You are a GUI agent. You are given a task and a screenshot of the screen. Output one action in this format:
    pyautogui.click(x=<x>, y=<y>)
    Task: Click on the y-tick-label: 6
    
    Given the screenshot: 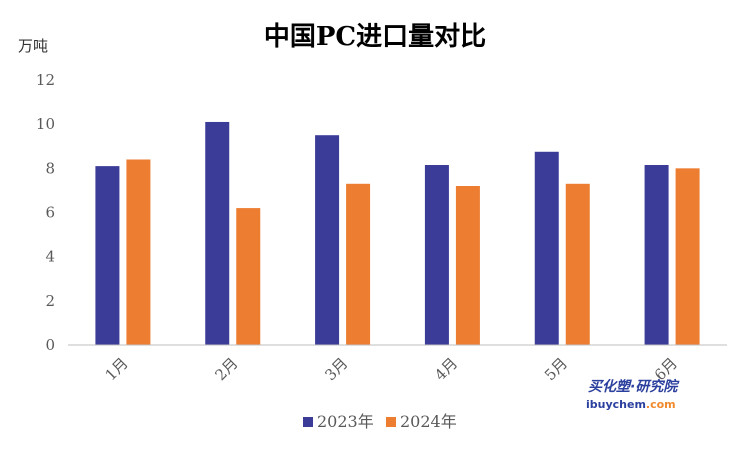 What is the action you would take?
    pyautogui.click(x=50, y=213)
    